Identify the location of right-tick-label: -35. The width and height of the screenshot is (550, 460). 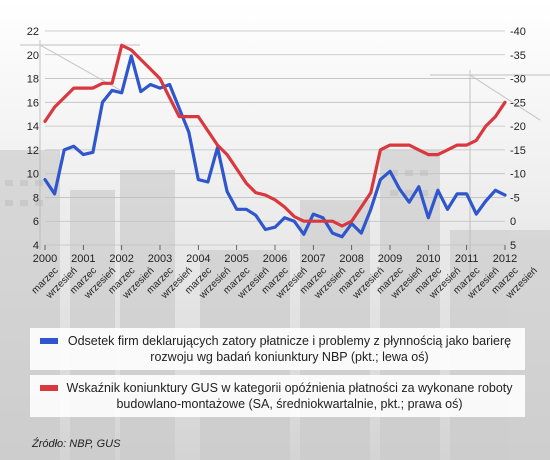
(518, 56).